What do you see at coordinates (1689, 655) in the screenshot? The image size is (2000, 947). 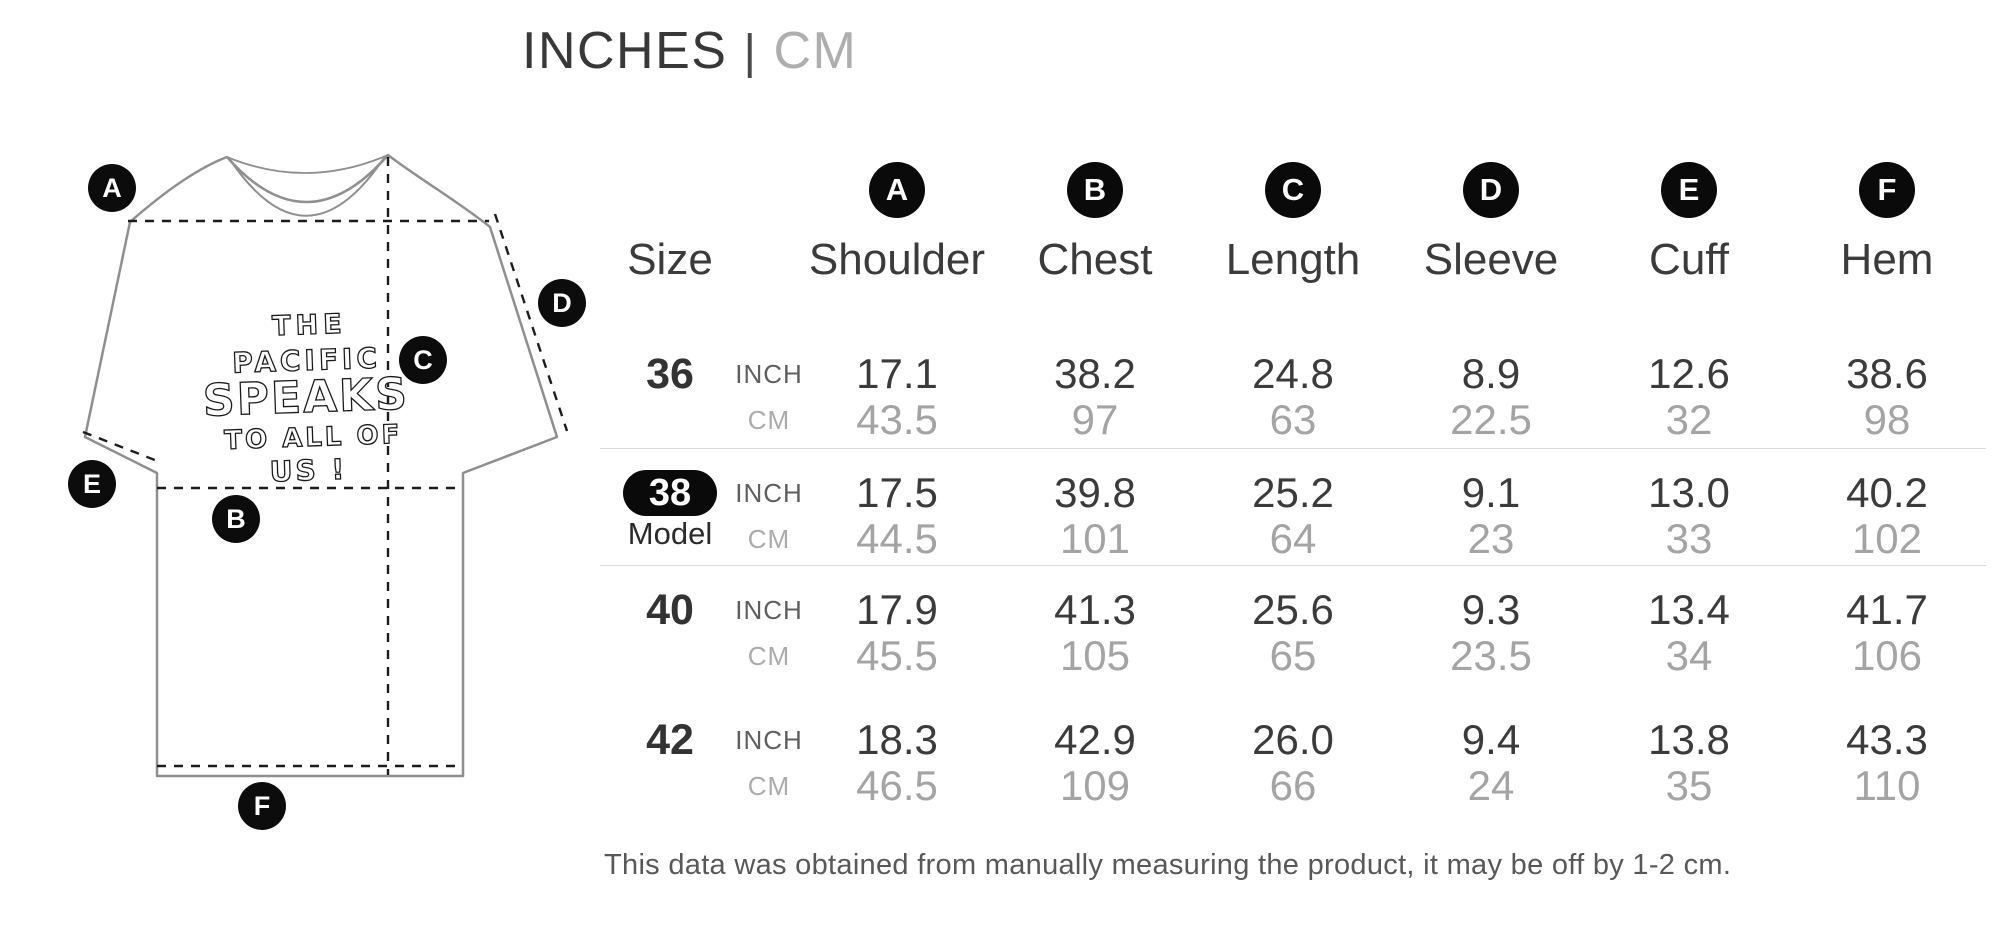 I see `cell-40-cuff-cm: 34` at bounding box center [1689, 655].